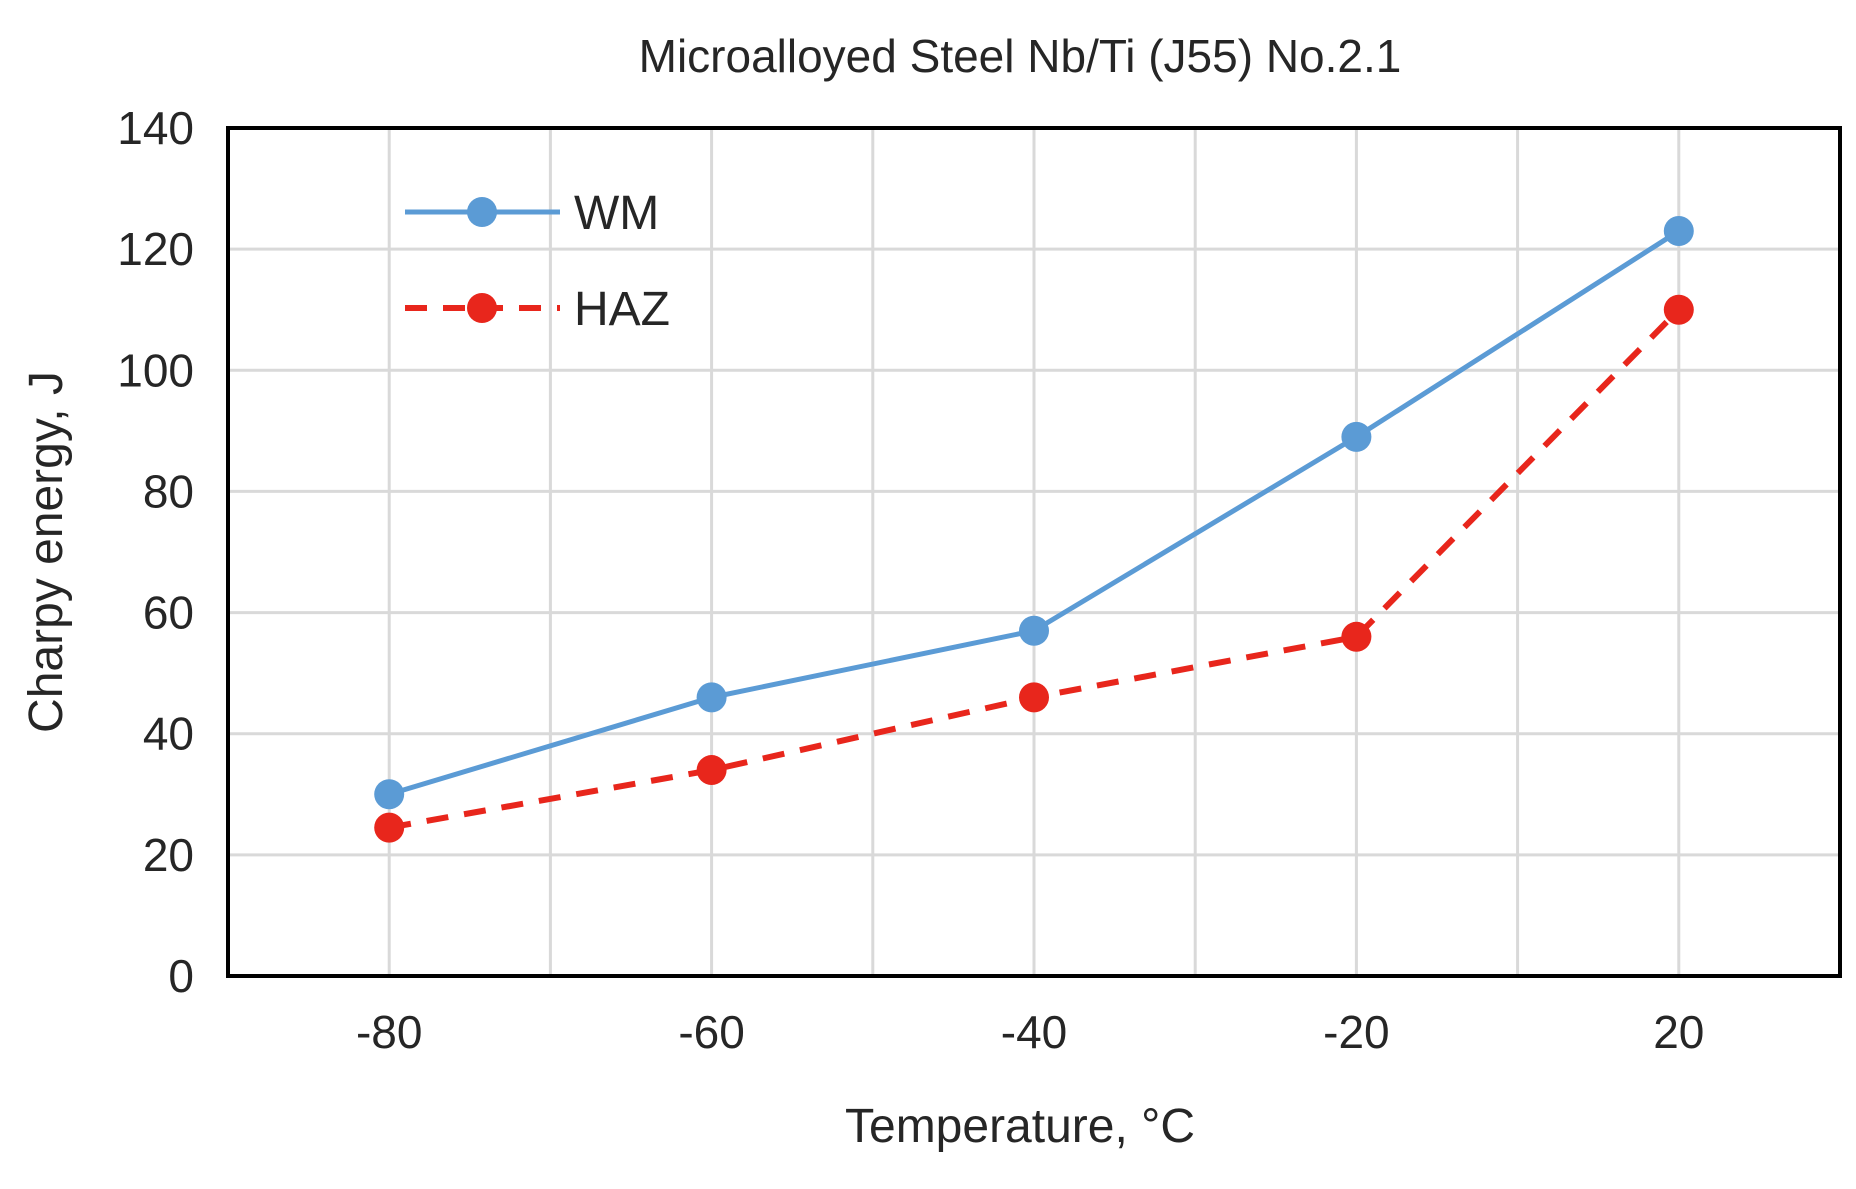 Image resolution: width=1856 pixels, height=1189 pixels. What do you see at coordinates (181, 976) in the screenshot?
I see `y-tick-label: 0` at bounding box center [181, 976].